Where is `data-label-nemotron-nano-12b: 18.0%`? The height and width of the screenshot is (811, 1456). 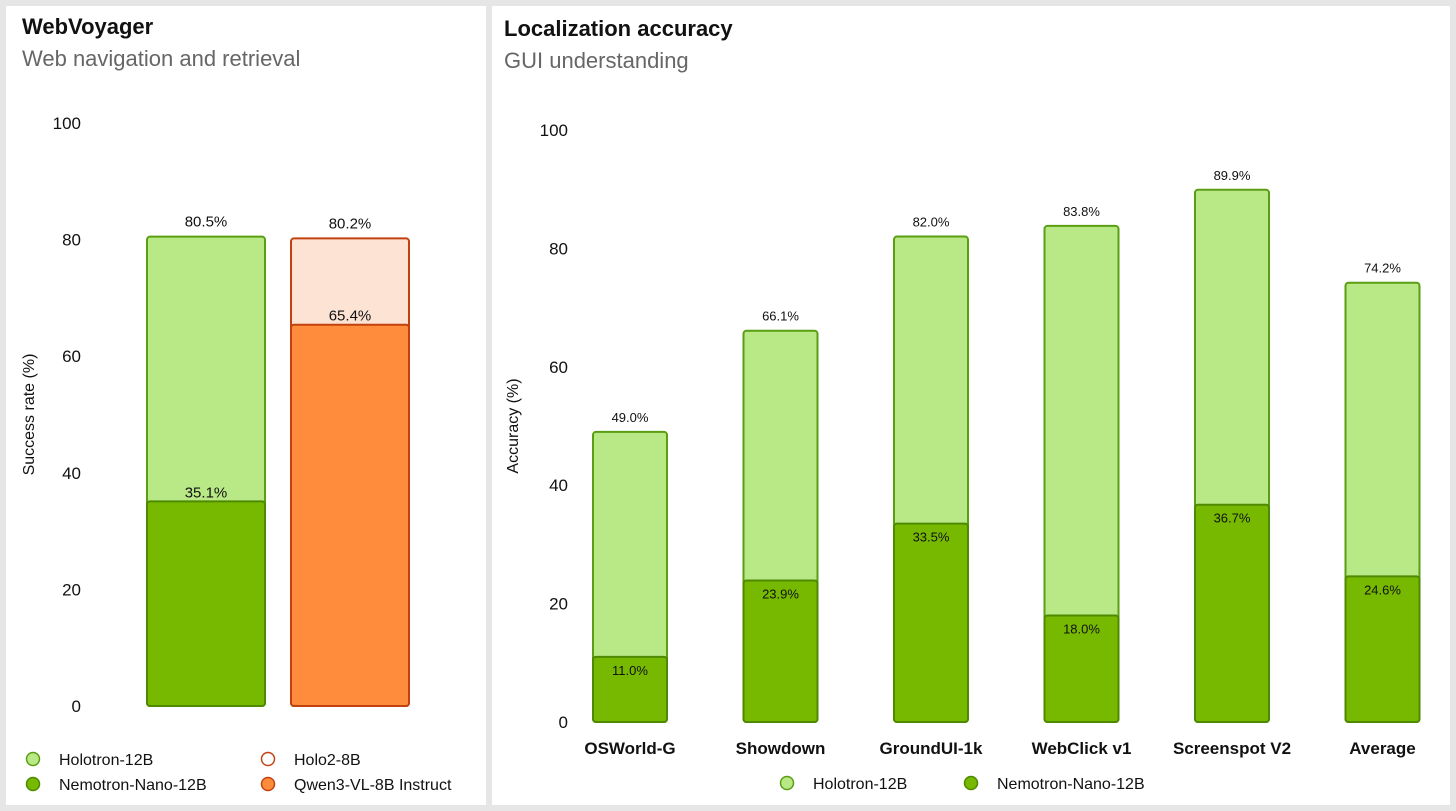
data-label-nemotron-nano-12b: 18.0% is located at coordinates (1081, 628).